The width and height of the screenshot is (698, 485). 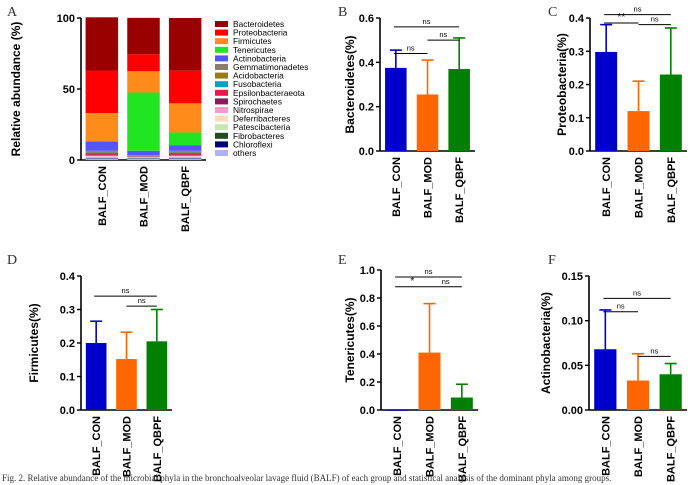 I want to click on panel-letter: D, so click(x=12, y=260).